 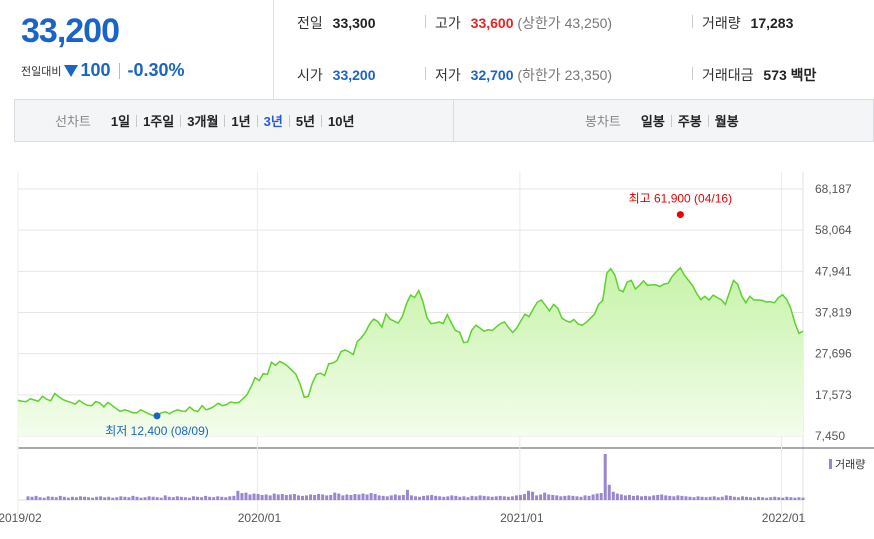 What do you see at coordinates (203, 121) in the screenshot?
I see `tab-3m: 3개월` at bounding box center [203, 121].